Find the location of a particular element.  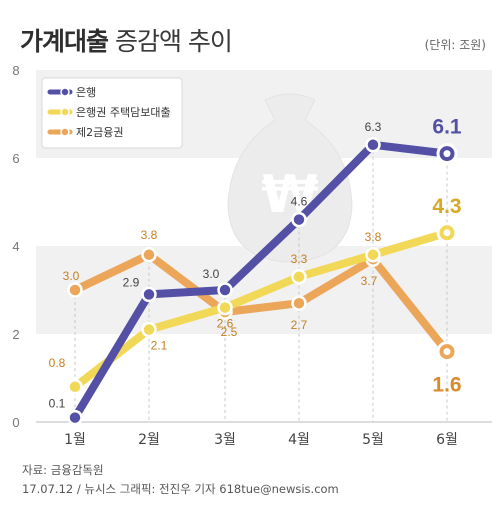

chart-title: 가계대출 증감액 추이 is located at coordinates (126, 40).